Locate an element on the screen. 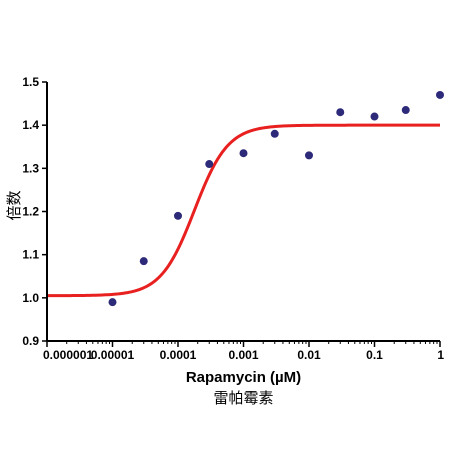  x-tick-label: 1 is located at coordinates (440, 355).